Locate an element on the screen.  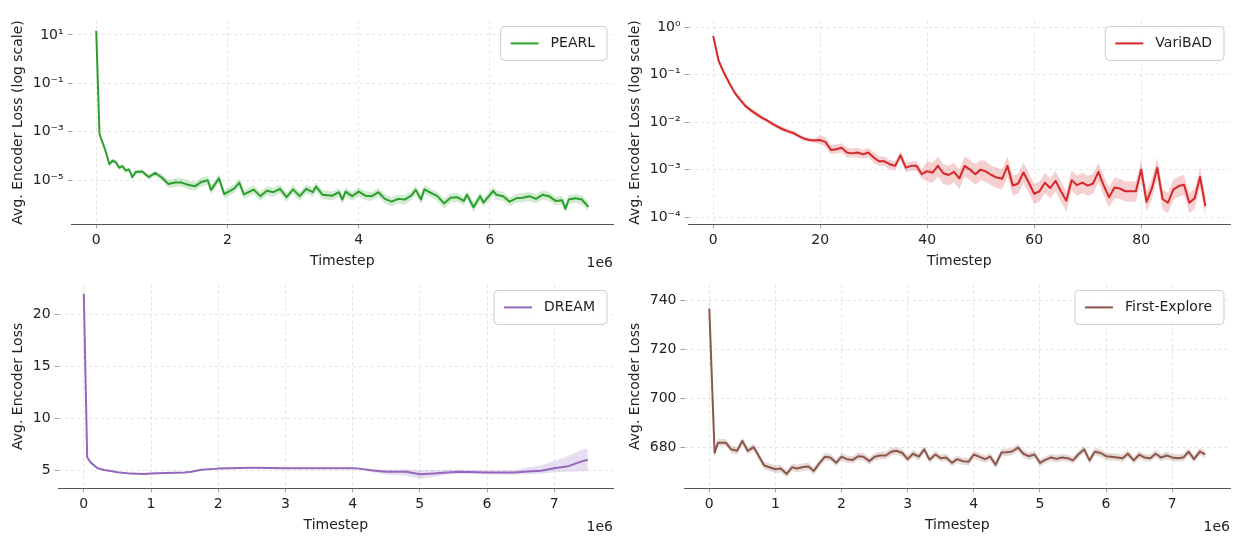
y-tick-label: 10¹ is located at coordinates (52, 33).